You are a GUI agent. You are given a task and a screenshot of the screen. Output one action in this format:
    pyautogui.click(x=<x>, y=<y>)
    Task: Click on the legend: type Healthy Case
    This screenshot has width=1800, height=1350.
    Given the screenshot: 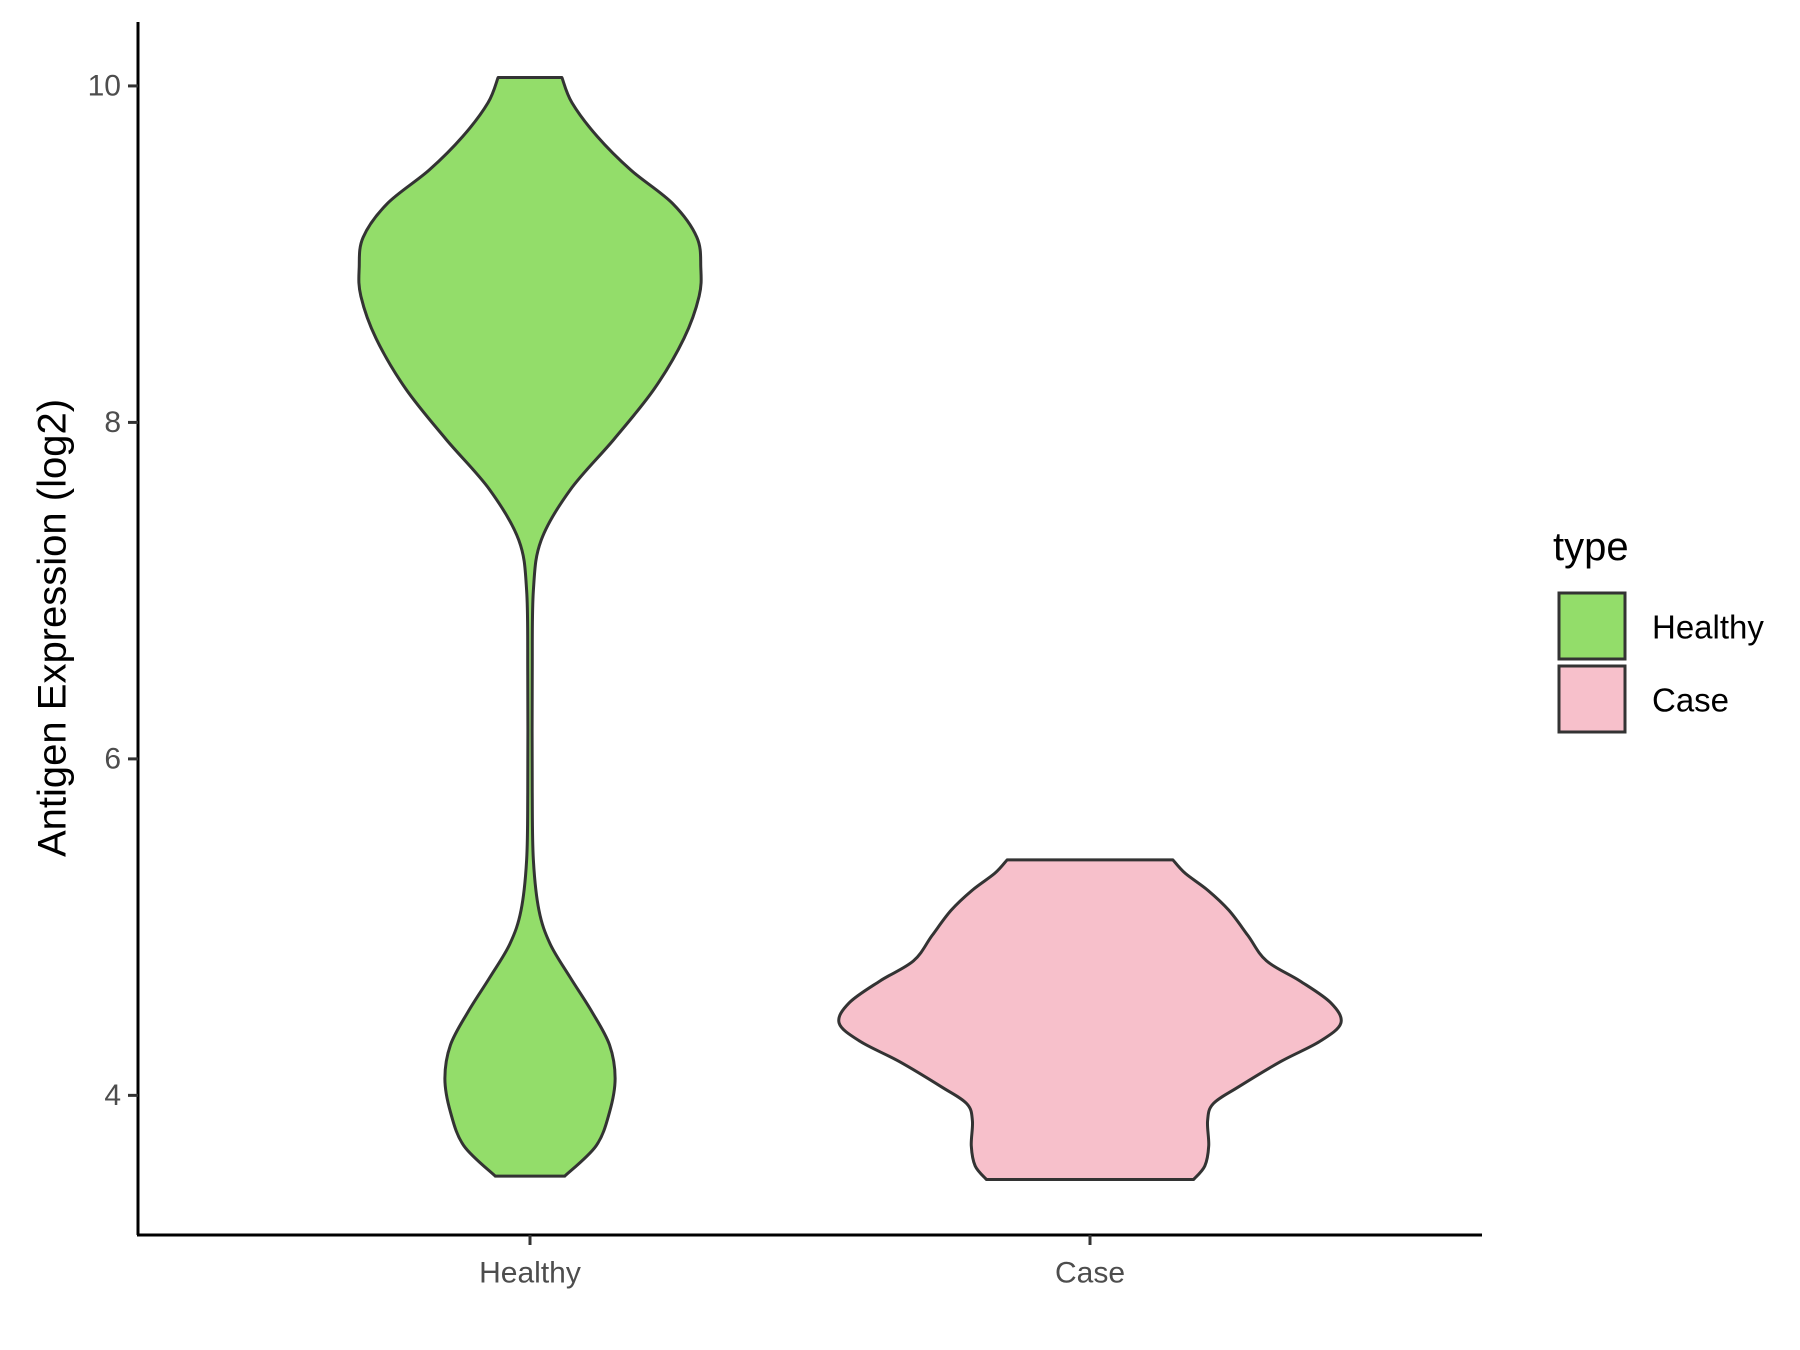 What is the action you would take?
    pyautogui.click(x=1658, y=629)
    